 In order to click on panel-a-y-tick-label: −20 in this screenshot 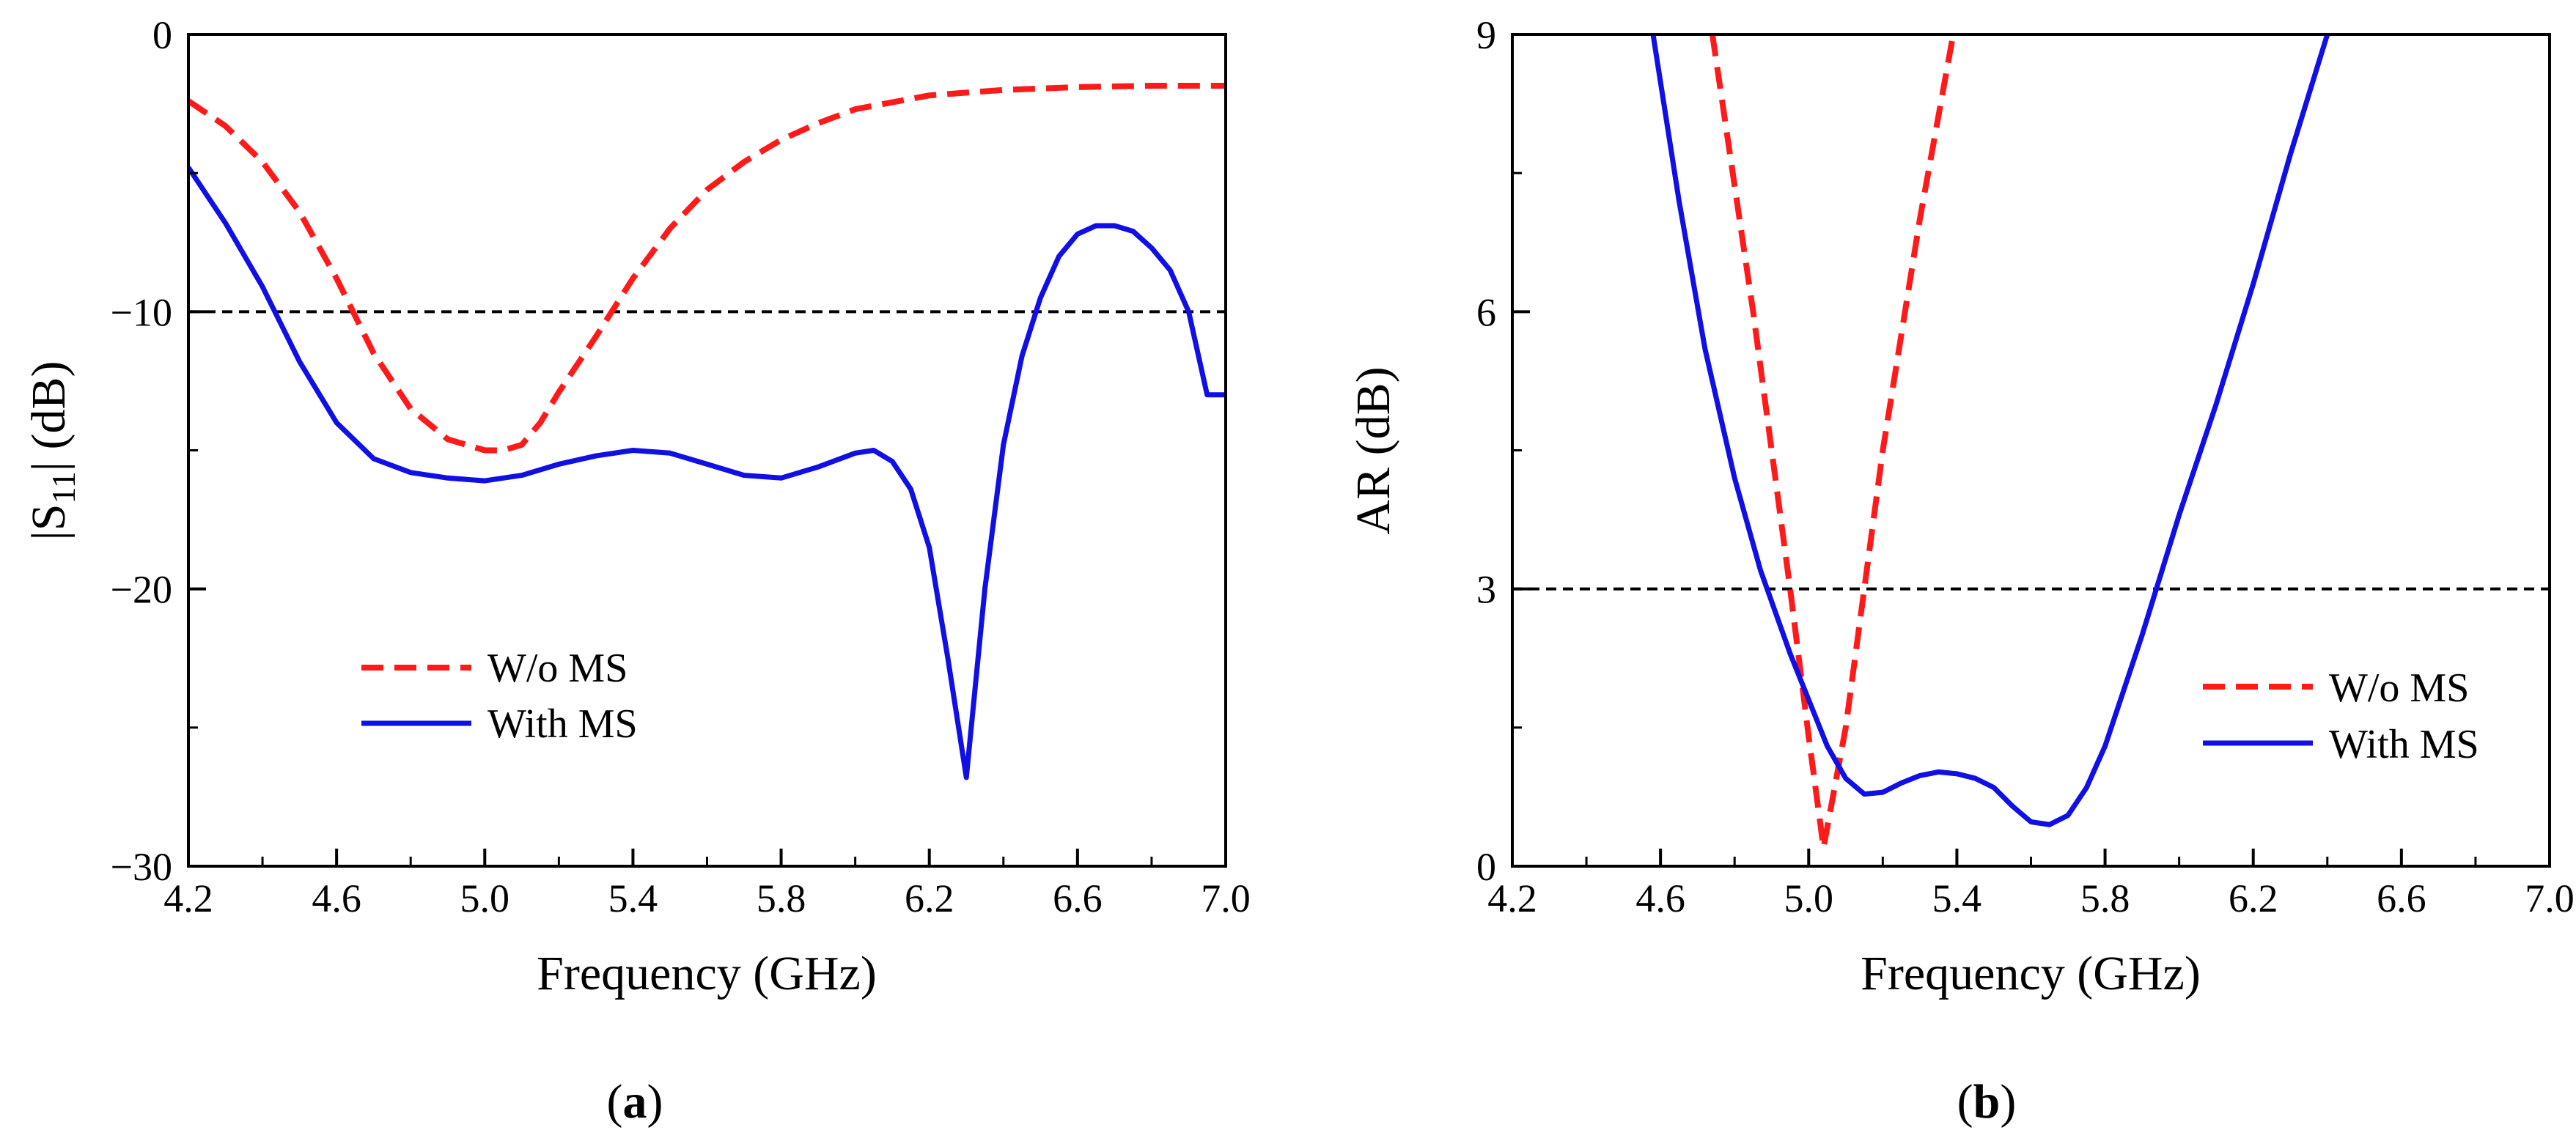, I will do `click(141, 590)`.